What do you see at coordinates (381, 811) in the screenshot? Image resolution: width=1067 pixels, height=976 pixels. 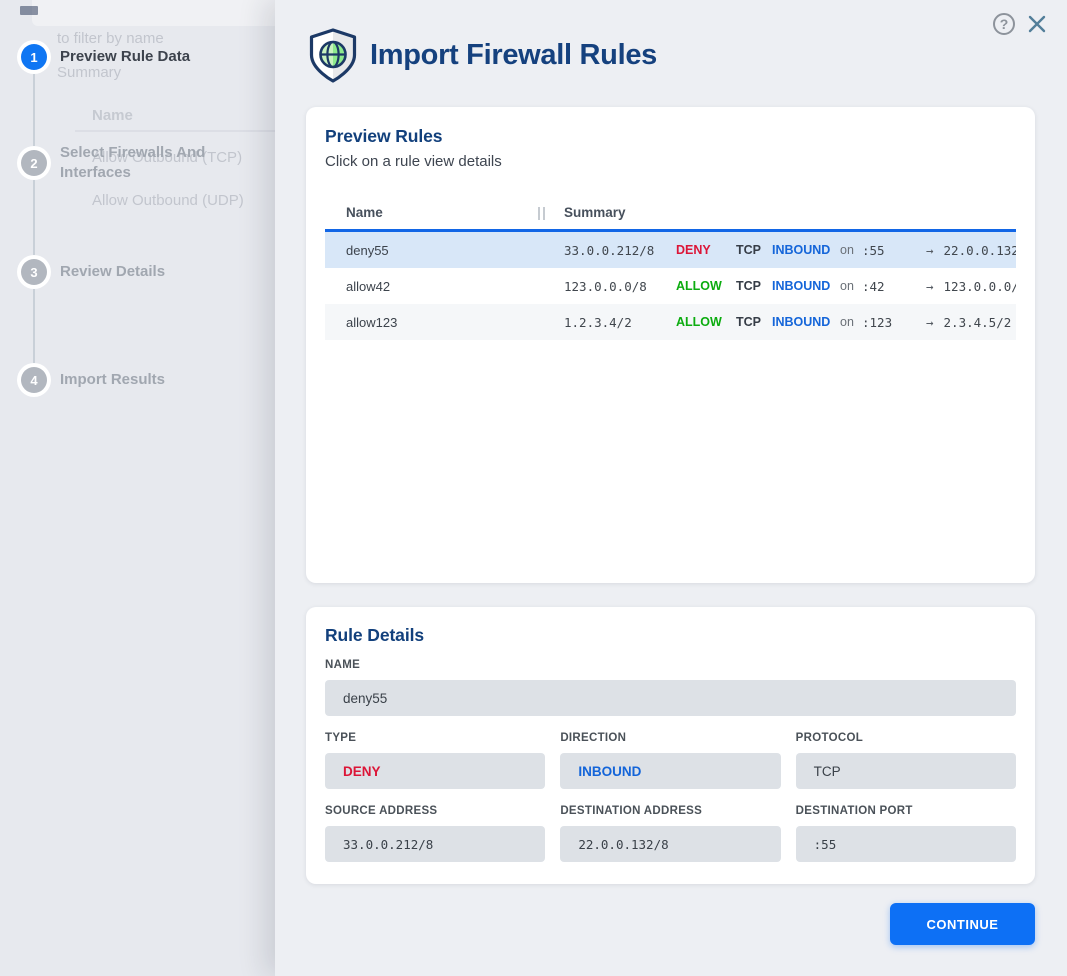 I see `source-address-field-label: SOURCE ADDRESS` at bounding box center [381, 811].